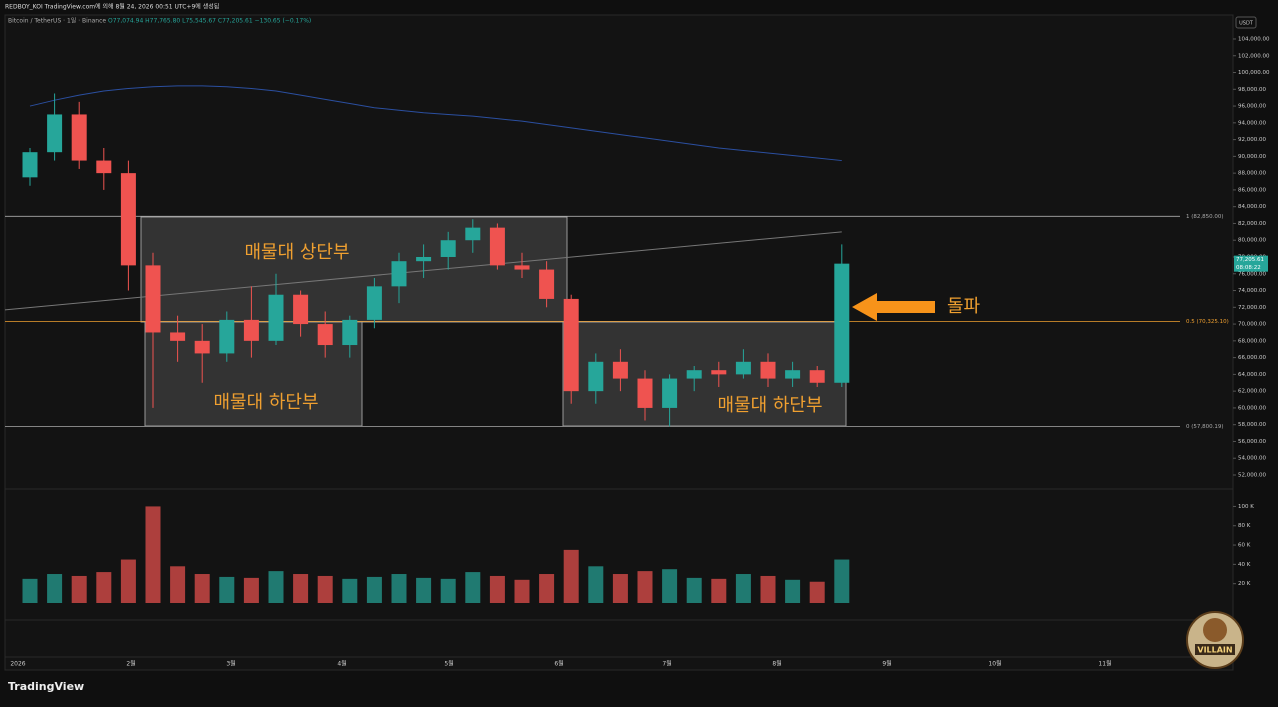 This screenshot has width=1278, height=707. What do you see at coordinates (1251, 263) in the screenshot?
I see `price-tag` at bounding box center [1251, 263].